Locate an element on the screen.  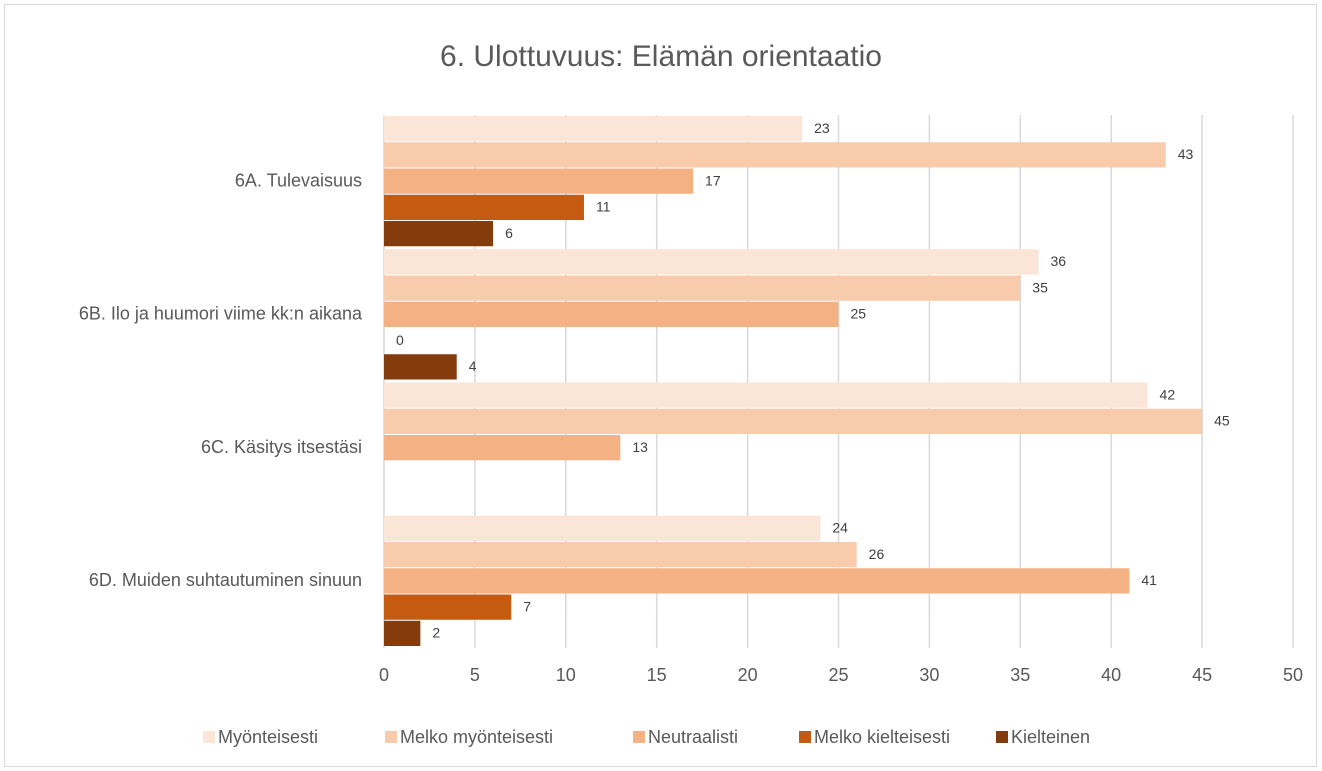
data-label: 4 is located at coordinates (473, 366).